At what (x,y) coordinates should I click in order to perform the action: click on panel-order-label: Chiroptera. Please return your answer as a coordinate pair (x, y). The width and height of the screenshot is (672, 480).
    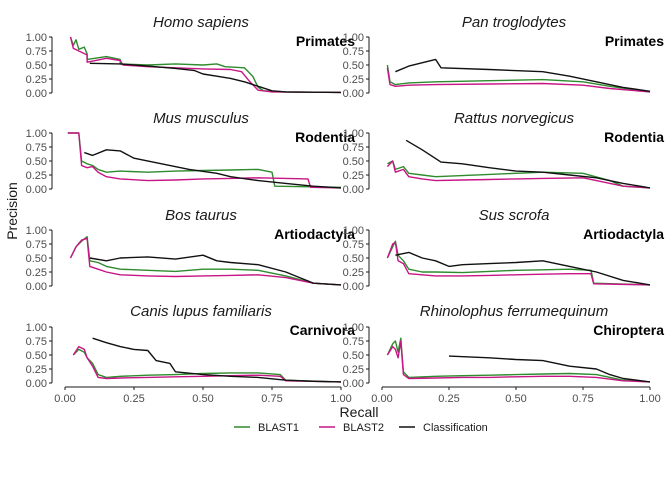
    Looking at the image, I should click on (628, 330).